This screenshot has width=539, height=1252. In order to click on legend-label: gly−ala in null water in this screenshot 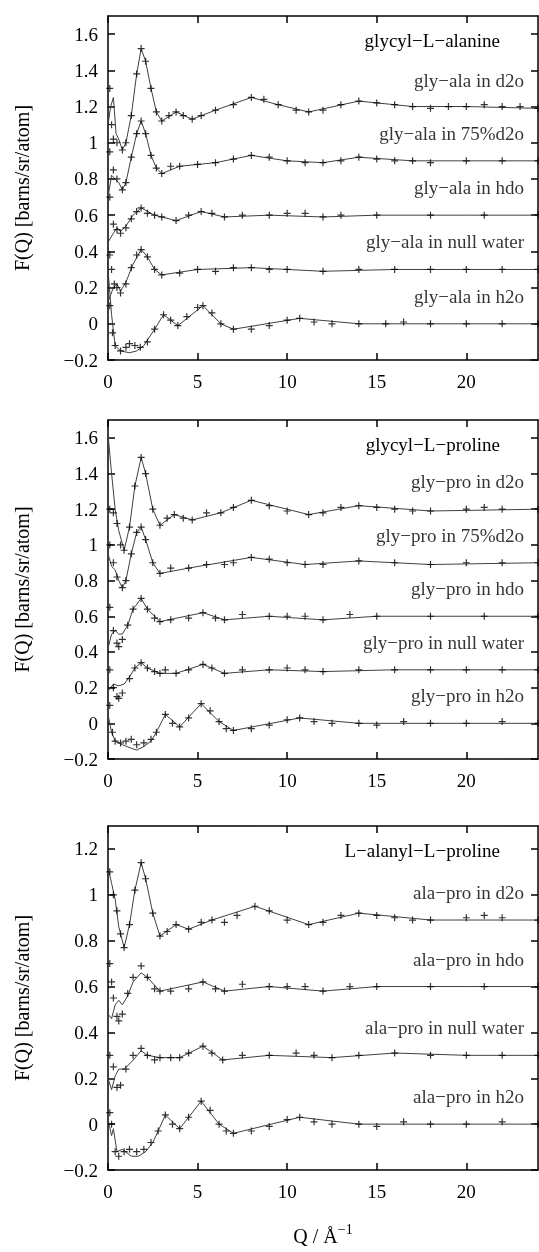, I will do `click(445, 242)`.